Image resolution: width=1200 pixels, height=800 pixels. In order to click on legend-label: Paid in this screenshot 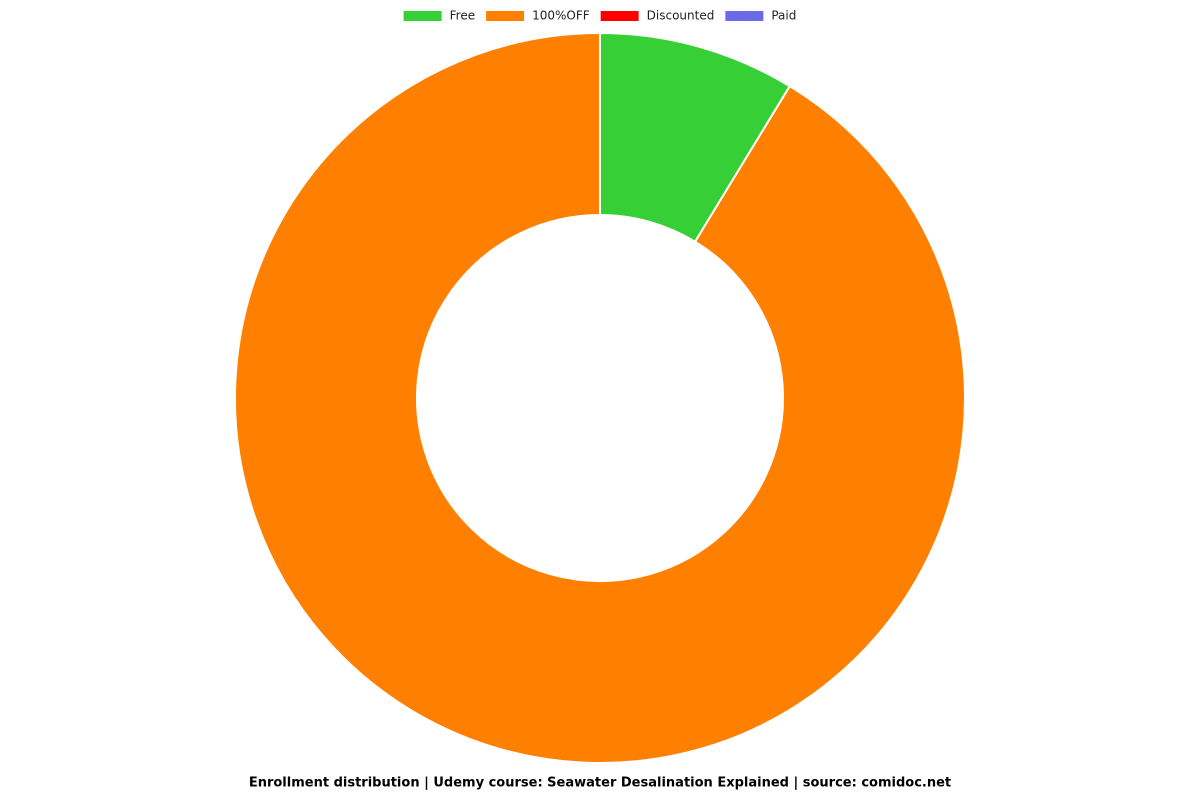, I will do `click(783, 16)`.